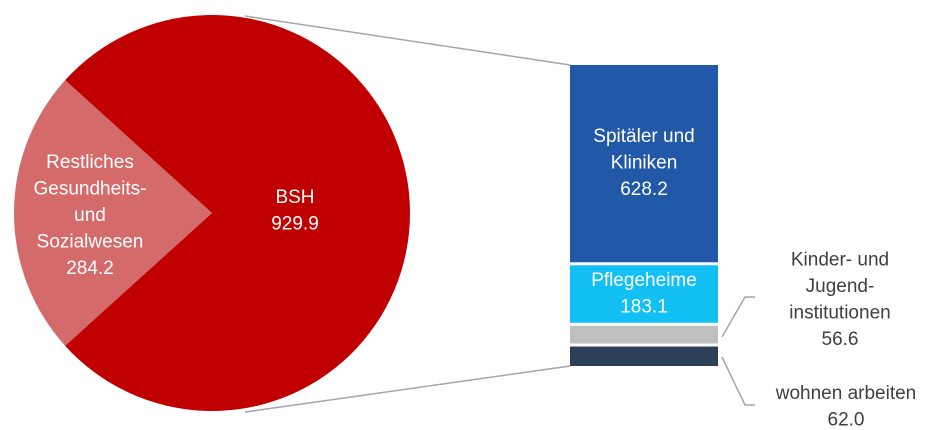 The height and width of the screenshot is (430, 931). What do you see at coordinates (846, 419) in the screenshot?
I see `value-label: 62.0` at bounding box center [846, 419].